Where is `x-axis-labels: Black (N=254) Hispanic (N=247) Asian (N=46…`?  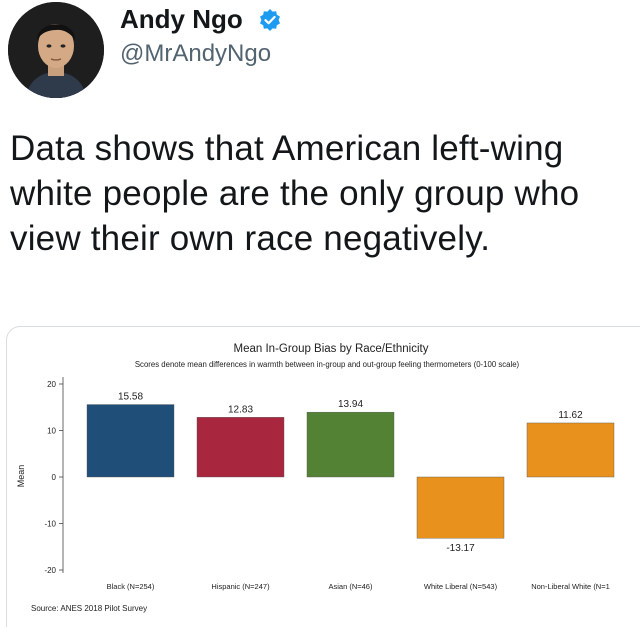
x-axis-labels: Black (N=254) Hispanic (N=247) Asian (N=46… is located at coordinates (358, 586).